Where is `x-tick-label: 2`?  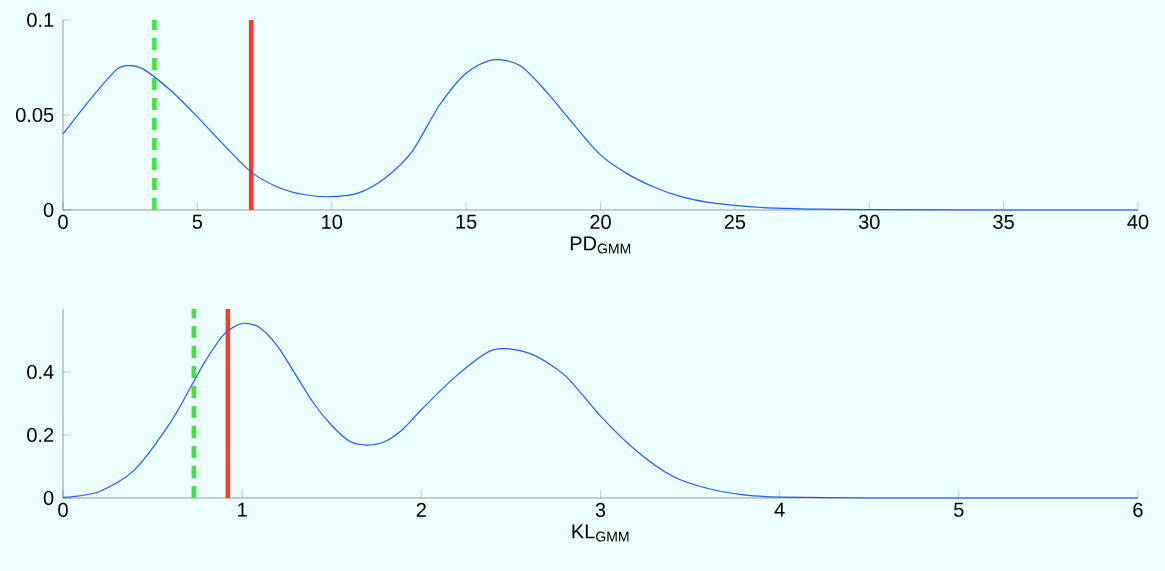
x-tick-label: 2 is located at coordinates (421, 509).